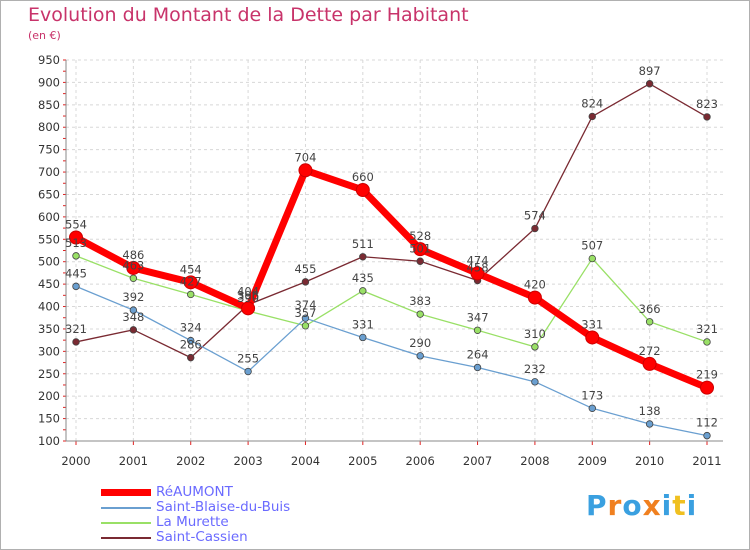  What do you see at coordinates (707, 375) in the screenshot?
I see `data-label: 219` at bounding box center [707, 375].